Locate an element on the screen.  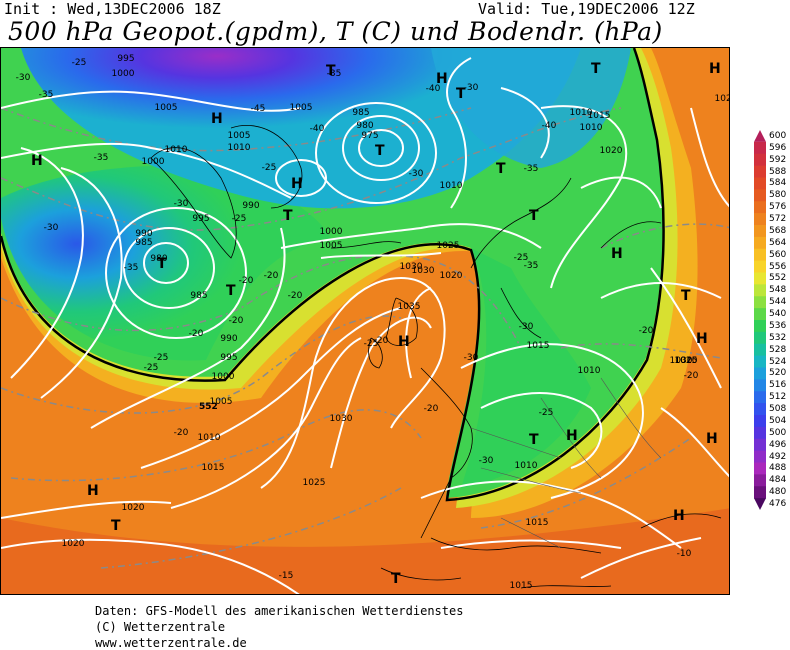
south-warm-field is located at coordinates (365, 551).